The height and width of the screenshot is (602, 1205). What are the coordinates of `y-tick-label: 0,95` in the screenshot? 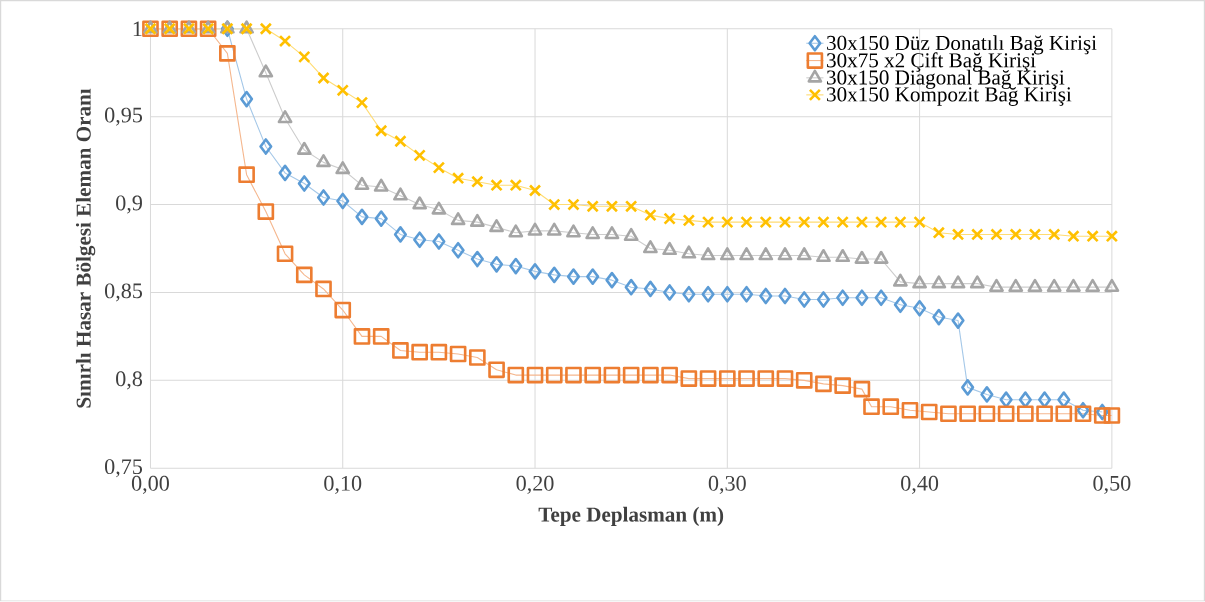 It's located at (124, 116).